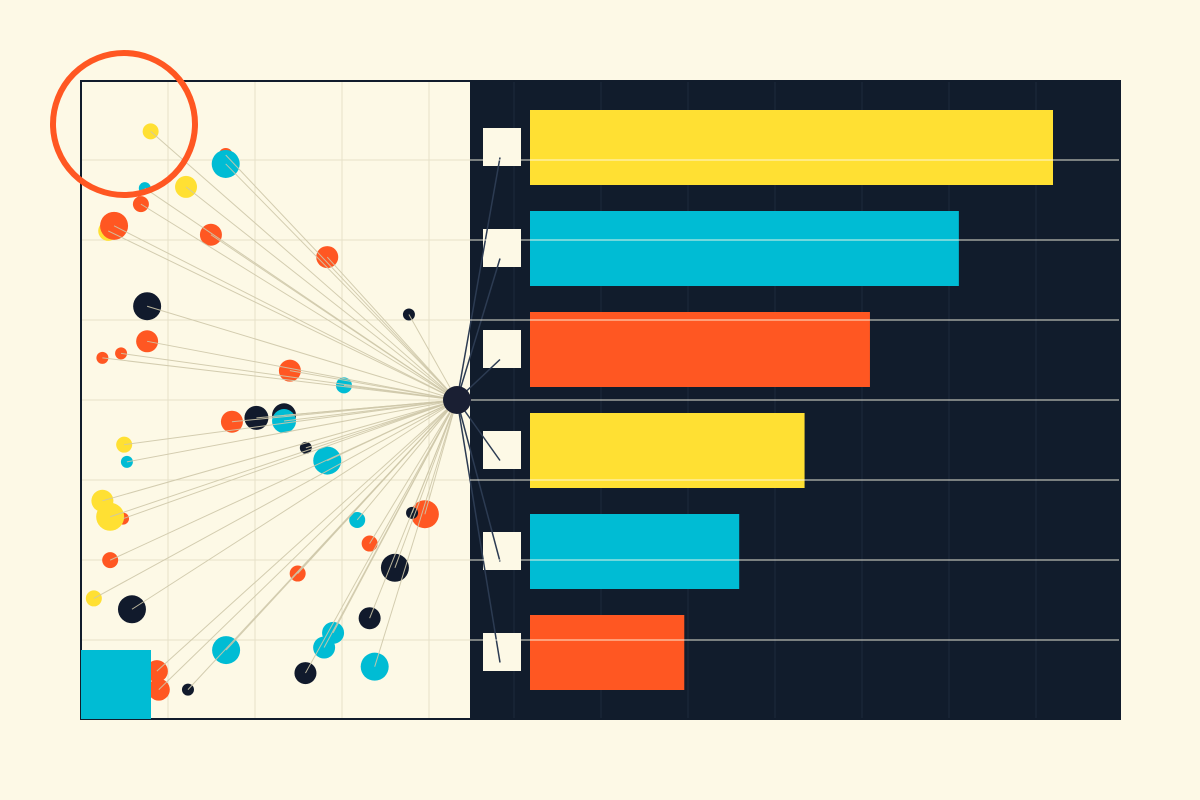  I want to click on hub-node, so click(457, 400).